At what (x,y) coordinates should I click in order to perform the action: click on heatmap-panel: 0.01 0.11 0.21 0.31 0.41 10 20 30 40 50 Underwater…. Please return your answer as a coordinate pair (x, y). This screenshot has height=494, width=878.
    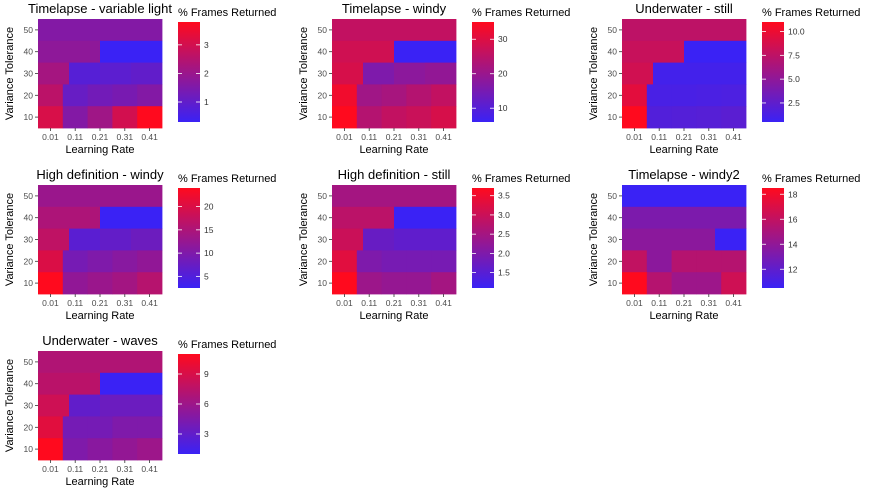
    Looking at the image, I should click on (724, 78).